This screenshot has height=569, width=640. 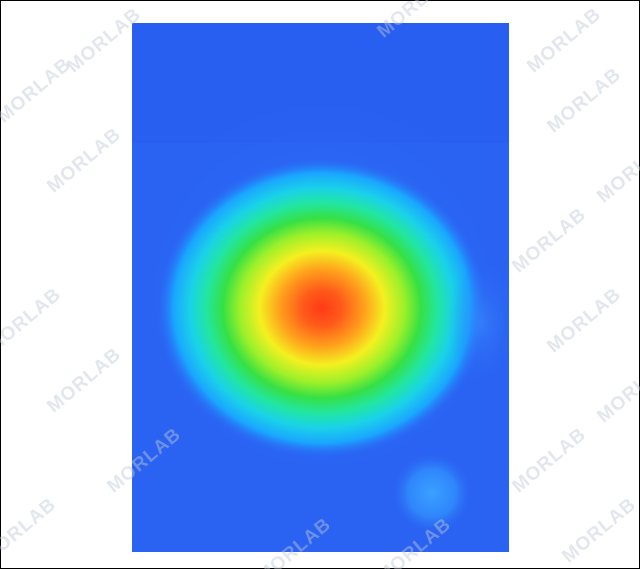 What do you see at coordinates (478, 323) in the screenshot?
I see `heatmap-edge-glow` at bounding box center [478, 323].